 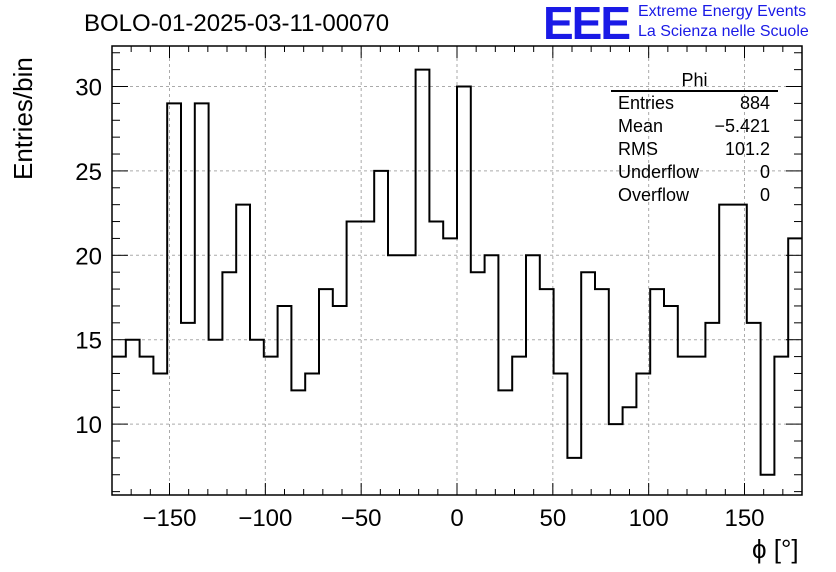 What do you see at coordinates (169, 518) in the screenshot?
I see `x-tick-label: −150` at bounding box center [169, 518].